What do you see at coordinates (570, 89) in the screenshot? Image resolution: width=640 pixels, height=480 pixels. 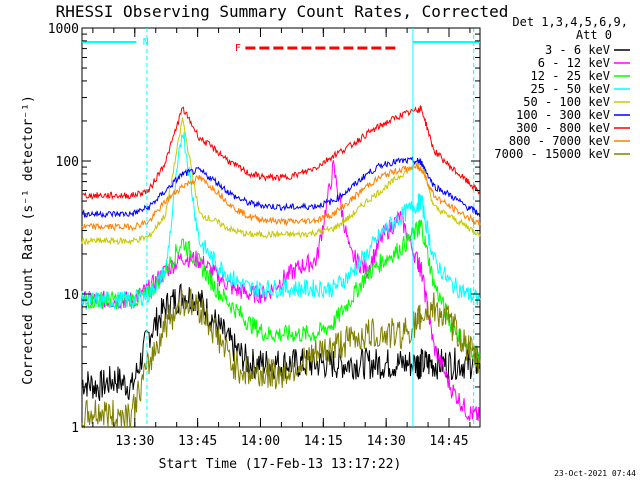 I see `legend-label: 25 - 50 keV` at bounding box center [570, 89].